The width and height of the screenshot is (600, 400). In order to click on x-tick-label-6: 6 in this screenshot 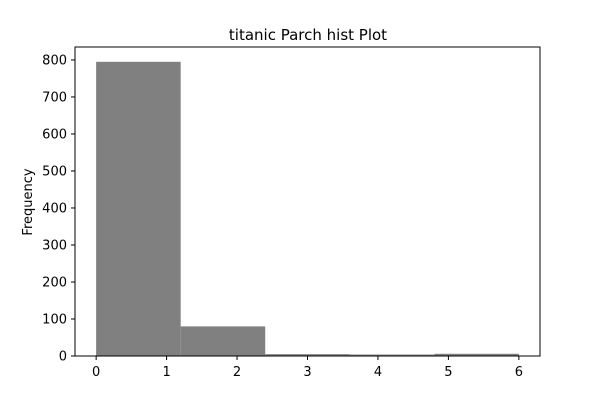, I will do `click(519, 372)`.